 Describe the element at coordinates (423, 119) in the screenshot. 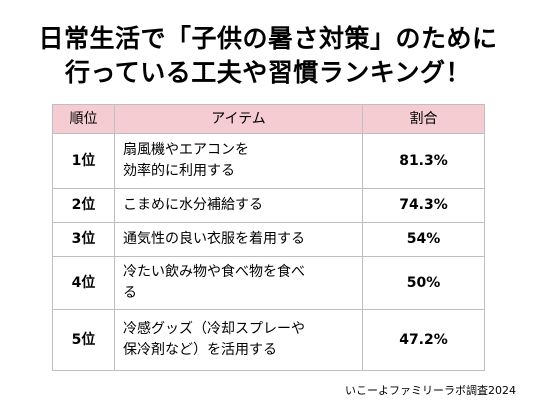

I see `header-ratio: 割合` at that location.